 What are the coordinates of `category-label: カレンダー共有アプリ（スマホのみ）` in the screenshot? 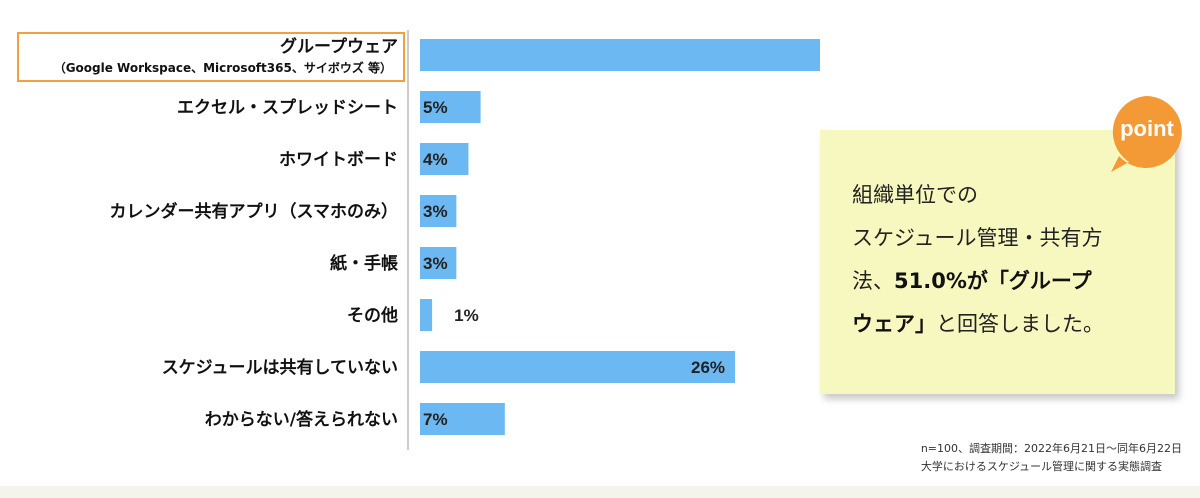 It's located at (254, 211).